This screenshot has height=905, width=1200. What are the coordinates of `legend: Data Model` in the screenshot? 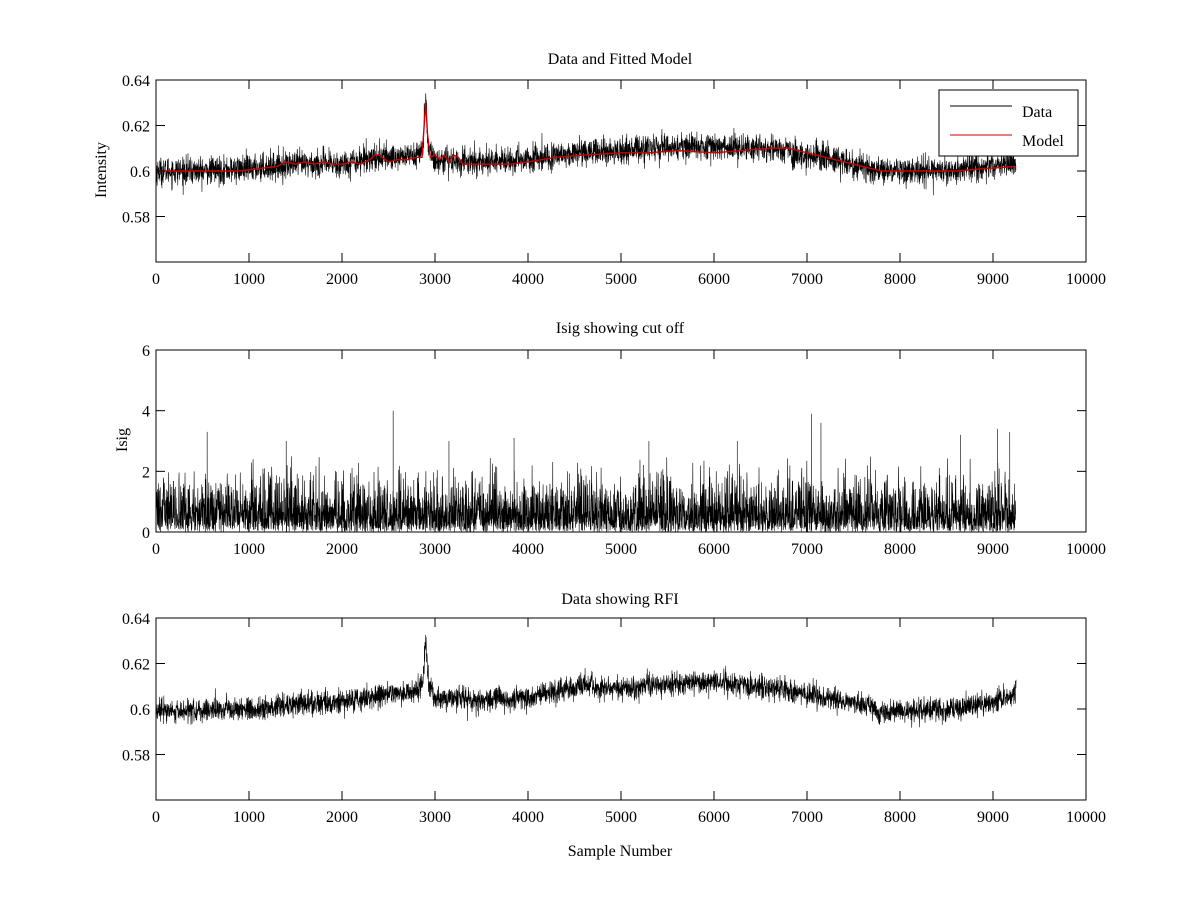 It's located at (1008, 123).